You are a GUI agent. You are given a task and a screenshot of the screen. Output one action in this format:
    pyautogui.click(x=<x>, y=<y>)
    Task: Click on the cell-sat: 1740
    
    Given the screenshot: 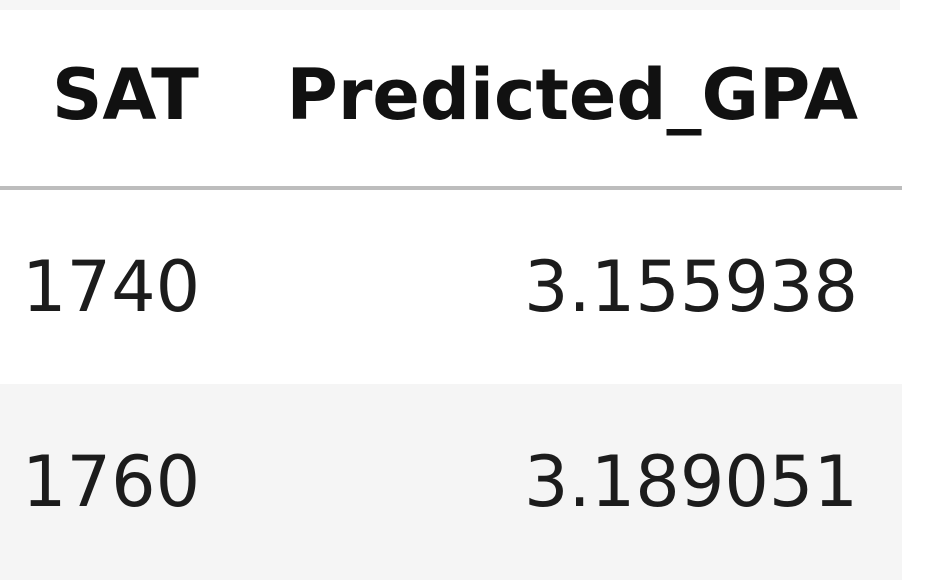 What is the action you would take?
    pyautogui.click(x=111, y=287)
    